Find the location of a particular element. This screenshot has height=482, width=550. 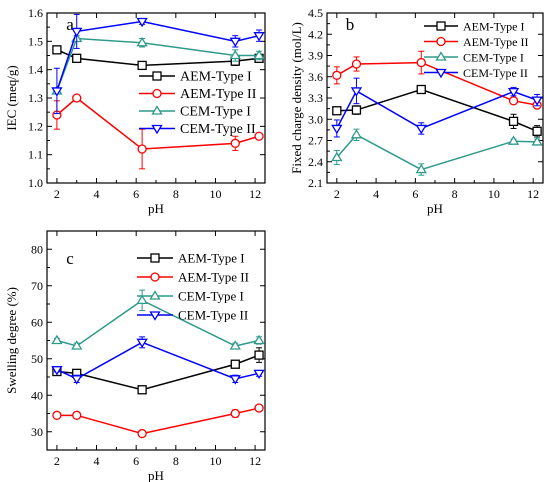

y-axis-label: Fixed charge density (mol/L) is located at coordinates (296, 98).